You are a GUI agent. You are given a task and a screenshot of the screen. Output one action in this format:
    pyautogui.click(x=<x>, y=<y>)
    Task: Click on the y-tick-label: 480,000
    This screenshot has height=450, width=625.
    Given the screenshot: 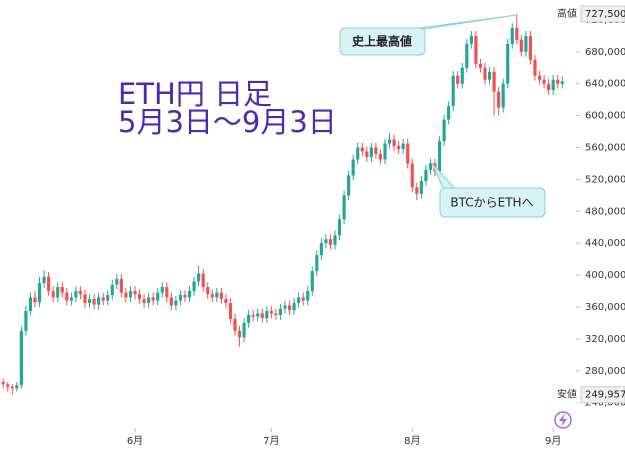 What is the action you would take?
    pyautogui.click(x=605, y=211)
    